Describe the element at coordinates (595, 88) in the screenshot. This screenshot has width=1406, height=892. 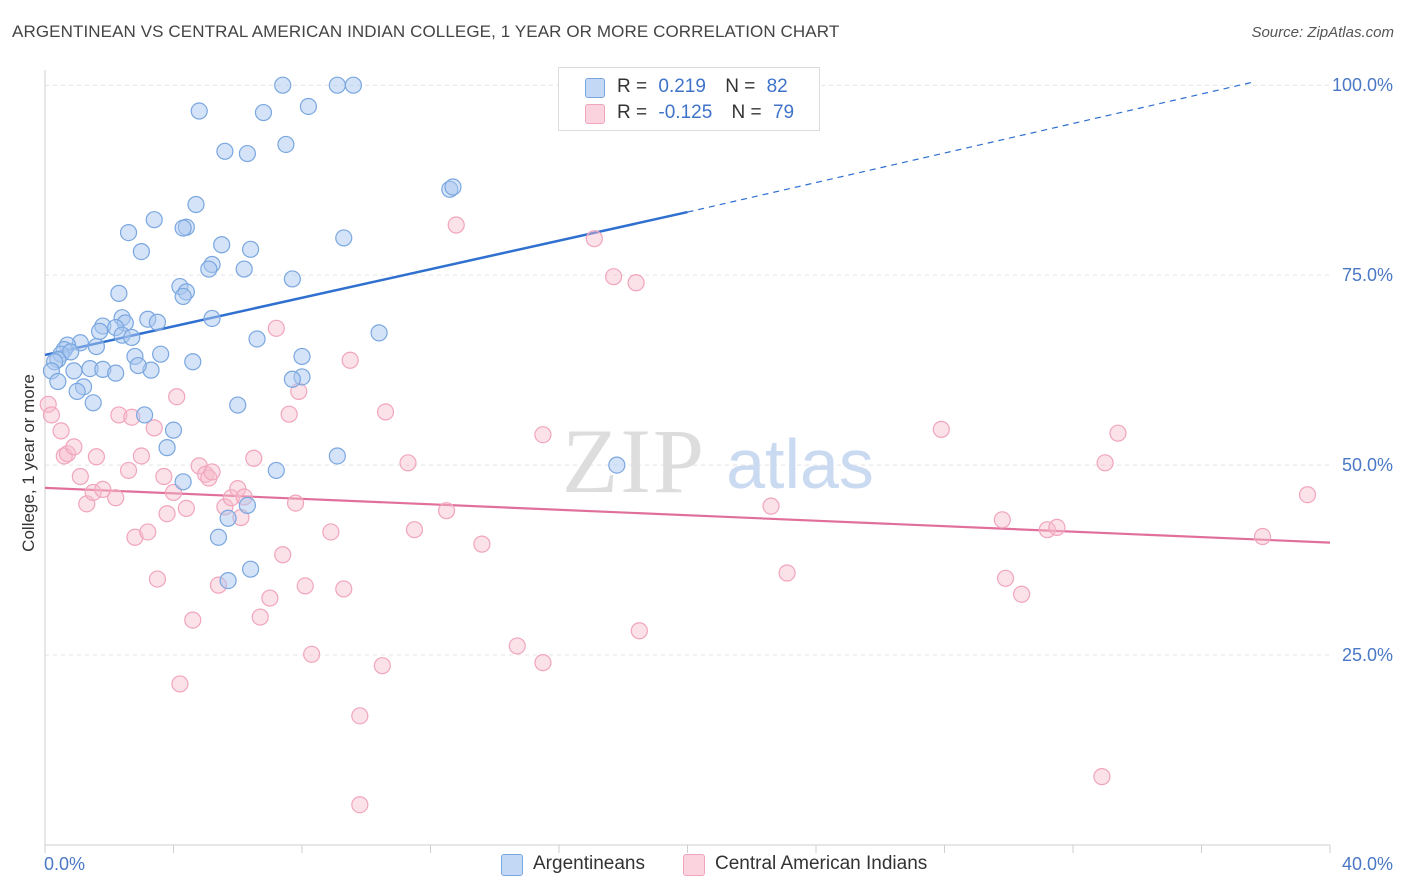
I see `legend-swatch-blue` at that location.